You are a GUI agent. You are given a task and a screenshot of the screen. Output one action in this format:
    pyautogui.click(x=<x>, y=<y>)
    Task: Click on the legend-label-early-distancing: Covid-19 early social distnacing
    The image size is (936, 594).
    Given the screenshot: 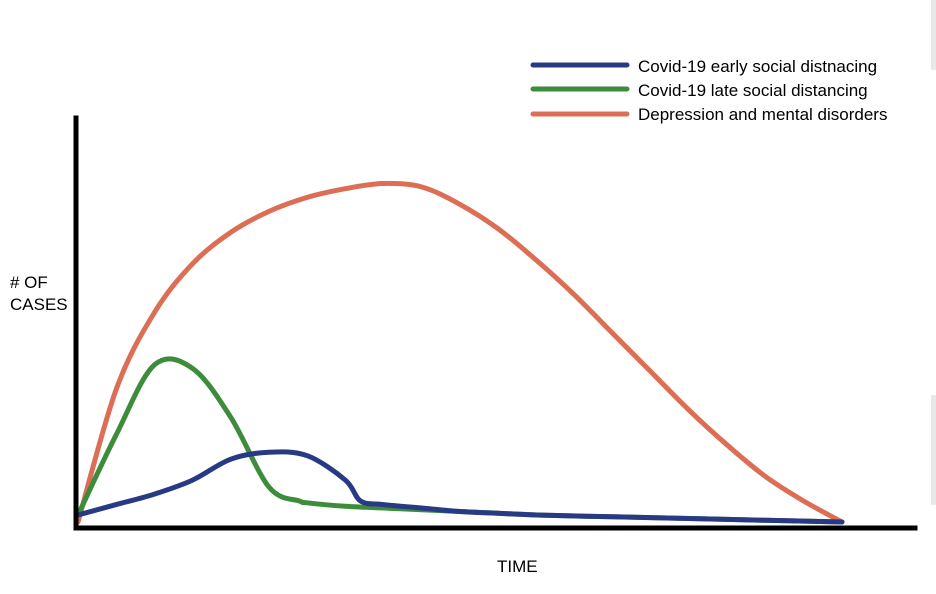 What is the action you would take?
    pyautogui.click(x=757, y=66)
    